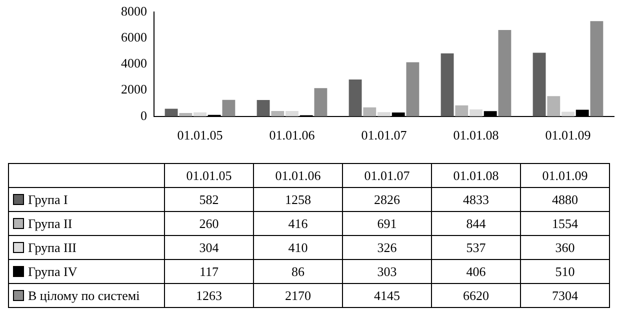  I want to click on data-label: 117, so click(209, 272).